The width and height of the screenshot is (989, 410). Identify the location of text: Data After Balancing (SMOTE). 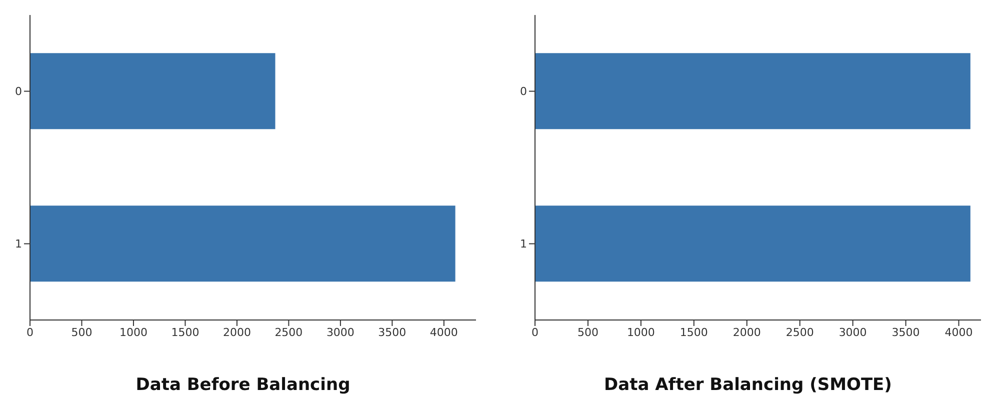
(748, 385).